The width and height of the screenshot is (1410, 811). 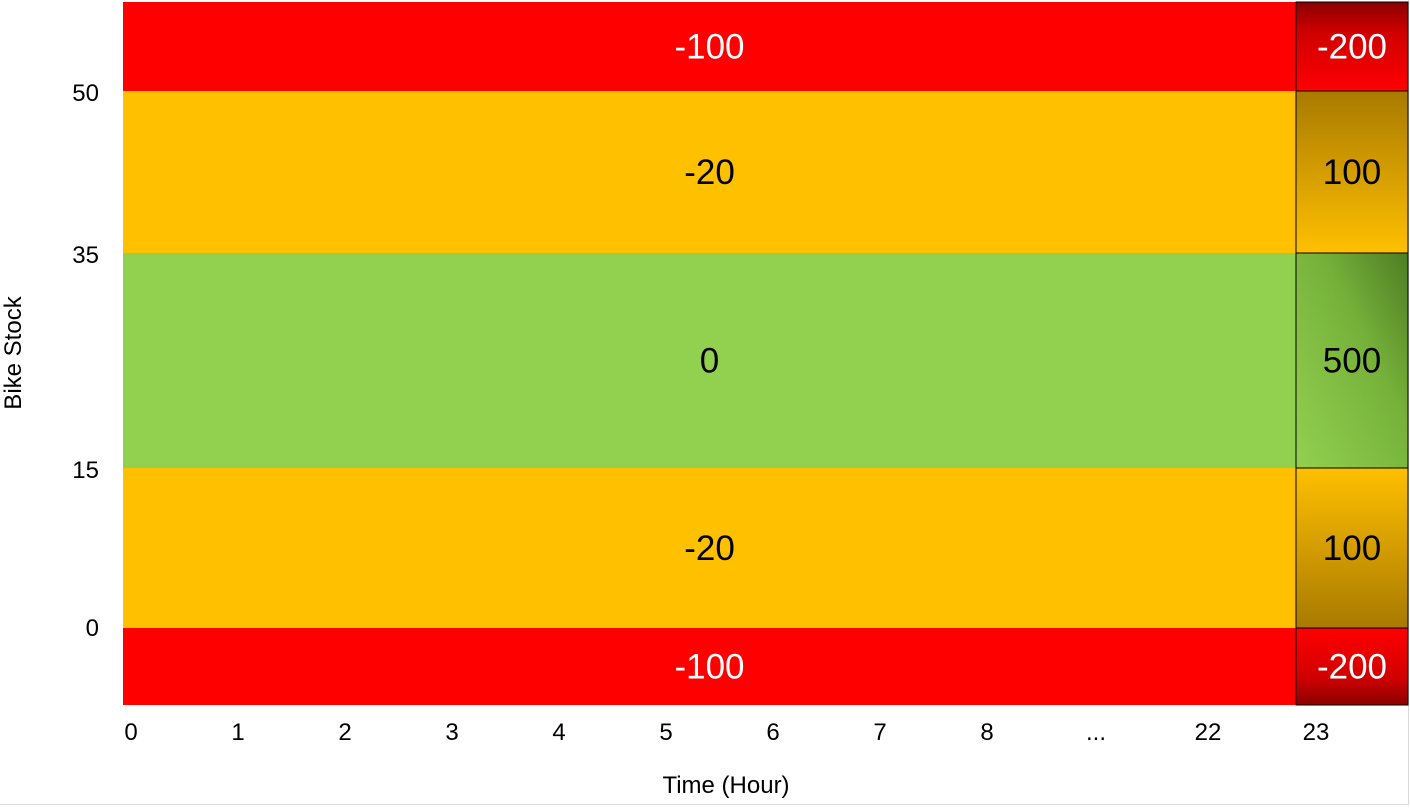 I want to click on cell-value-label: 500, so click(x=1352, y=361).